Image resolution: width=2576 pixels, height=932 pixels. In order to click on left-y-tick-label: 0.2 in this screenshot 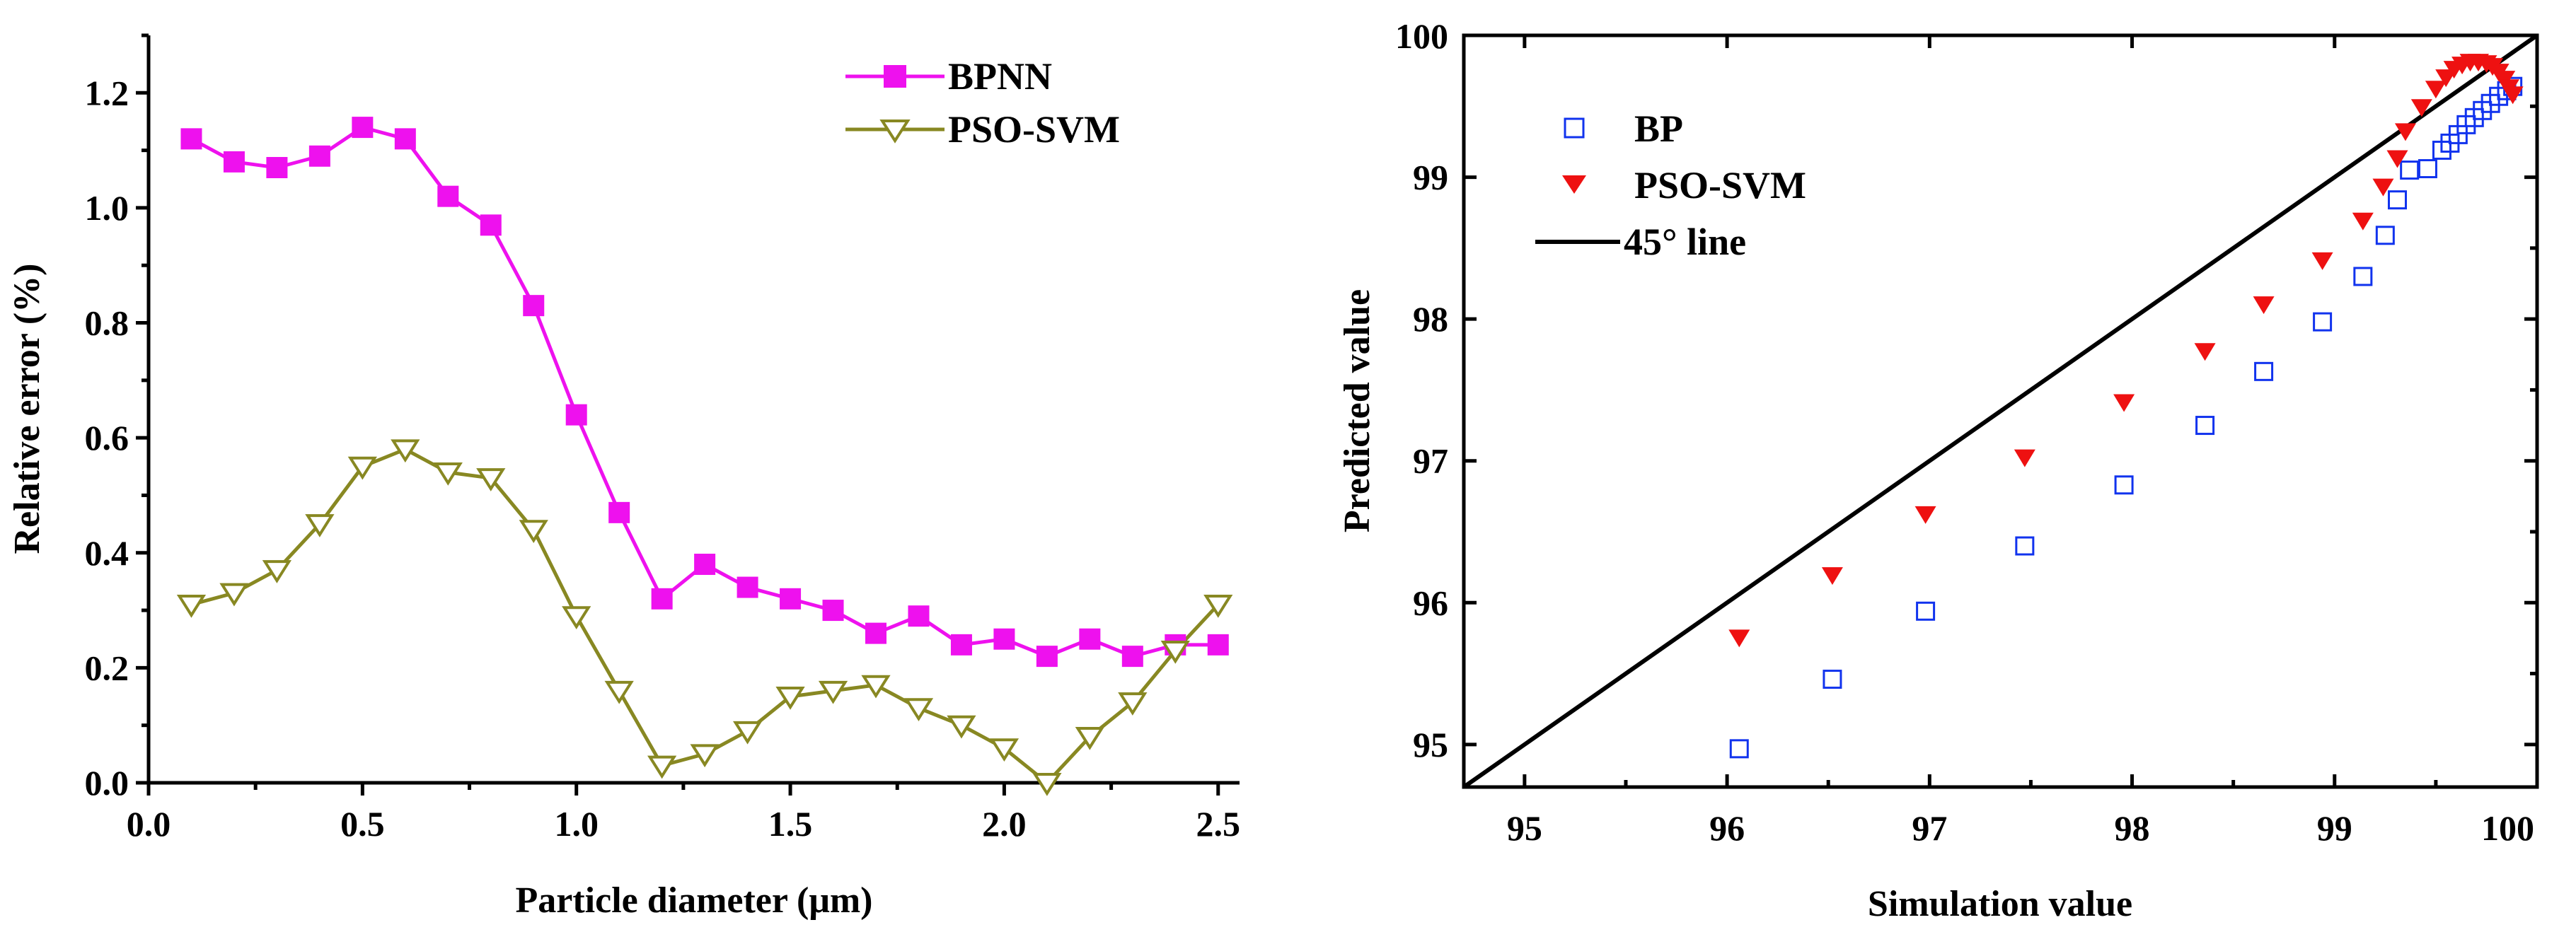, I will do `click(107, 667)`.